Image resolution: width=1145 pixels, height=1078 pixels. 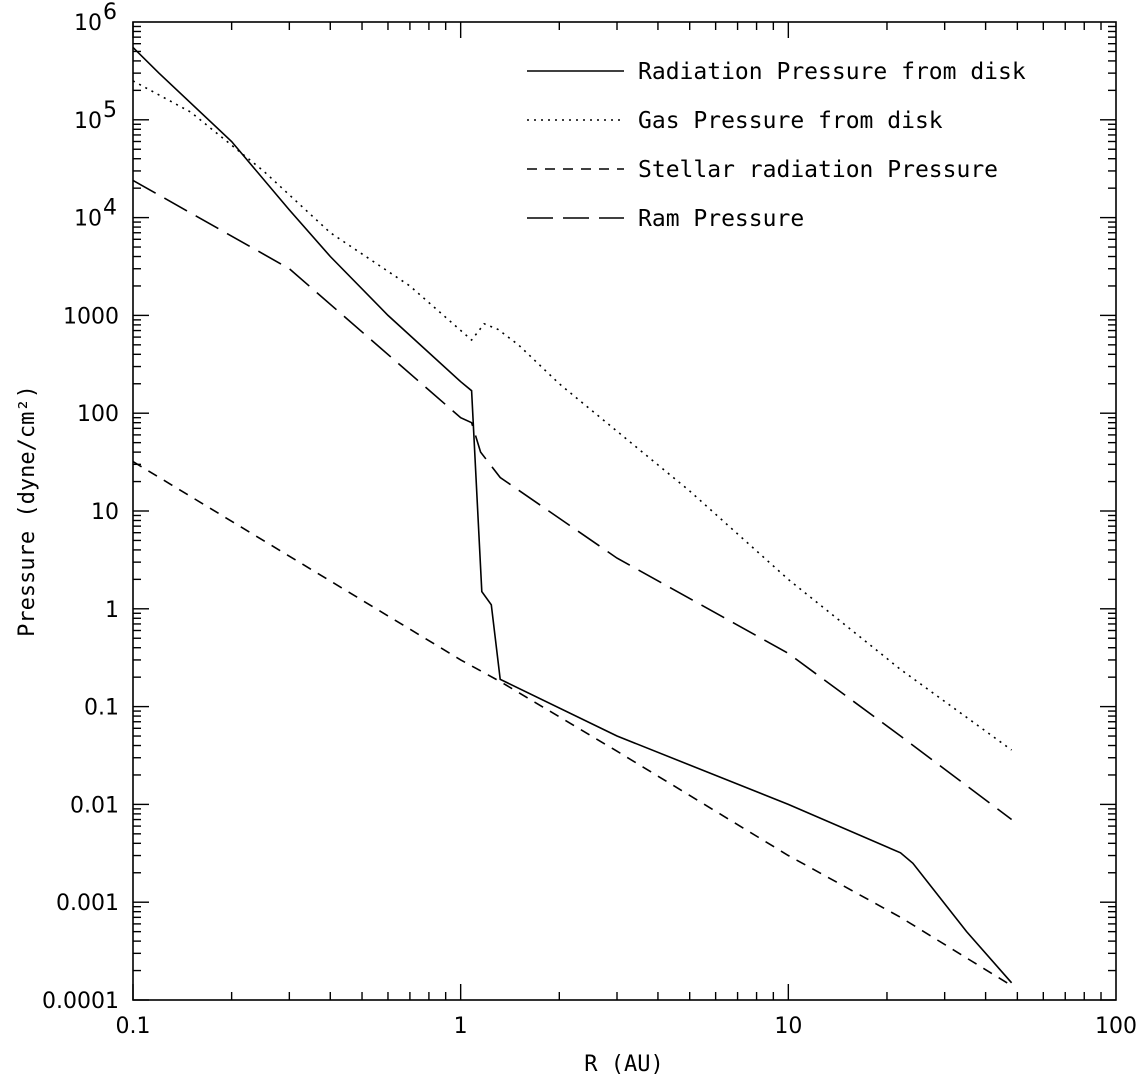 I want to click on y-tick-label: 10, so click(x=105, y=512).